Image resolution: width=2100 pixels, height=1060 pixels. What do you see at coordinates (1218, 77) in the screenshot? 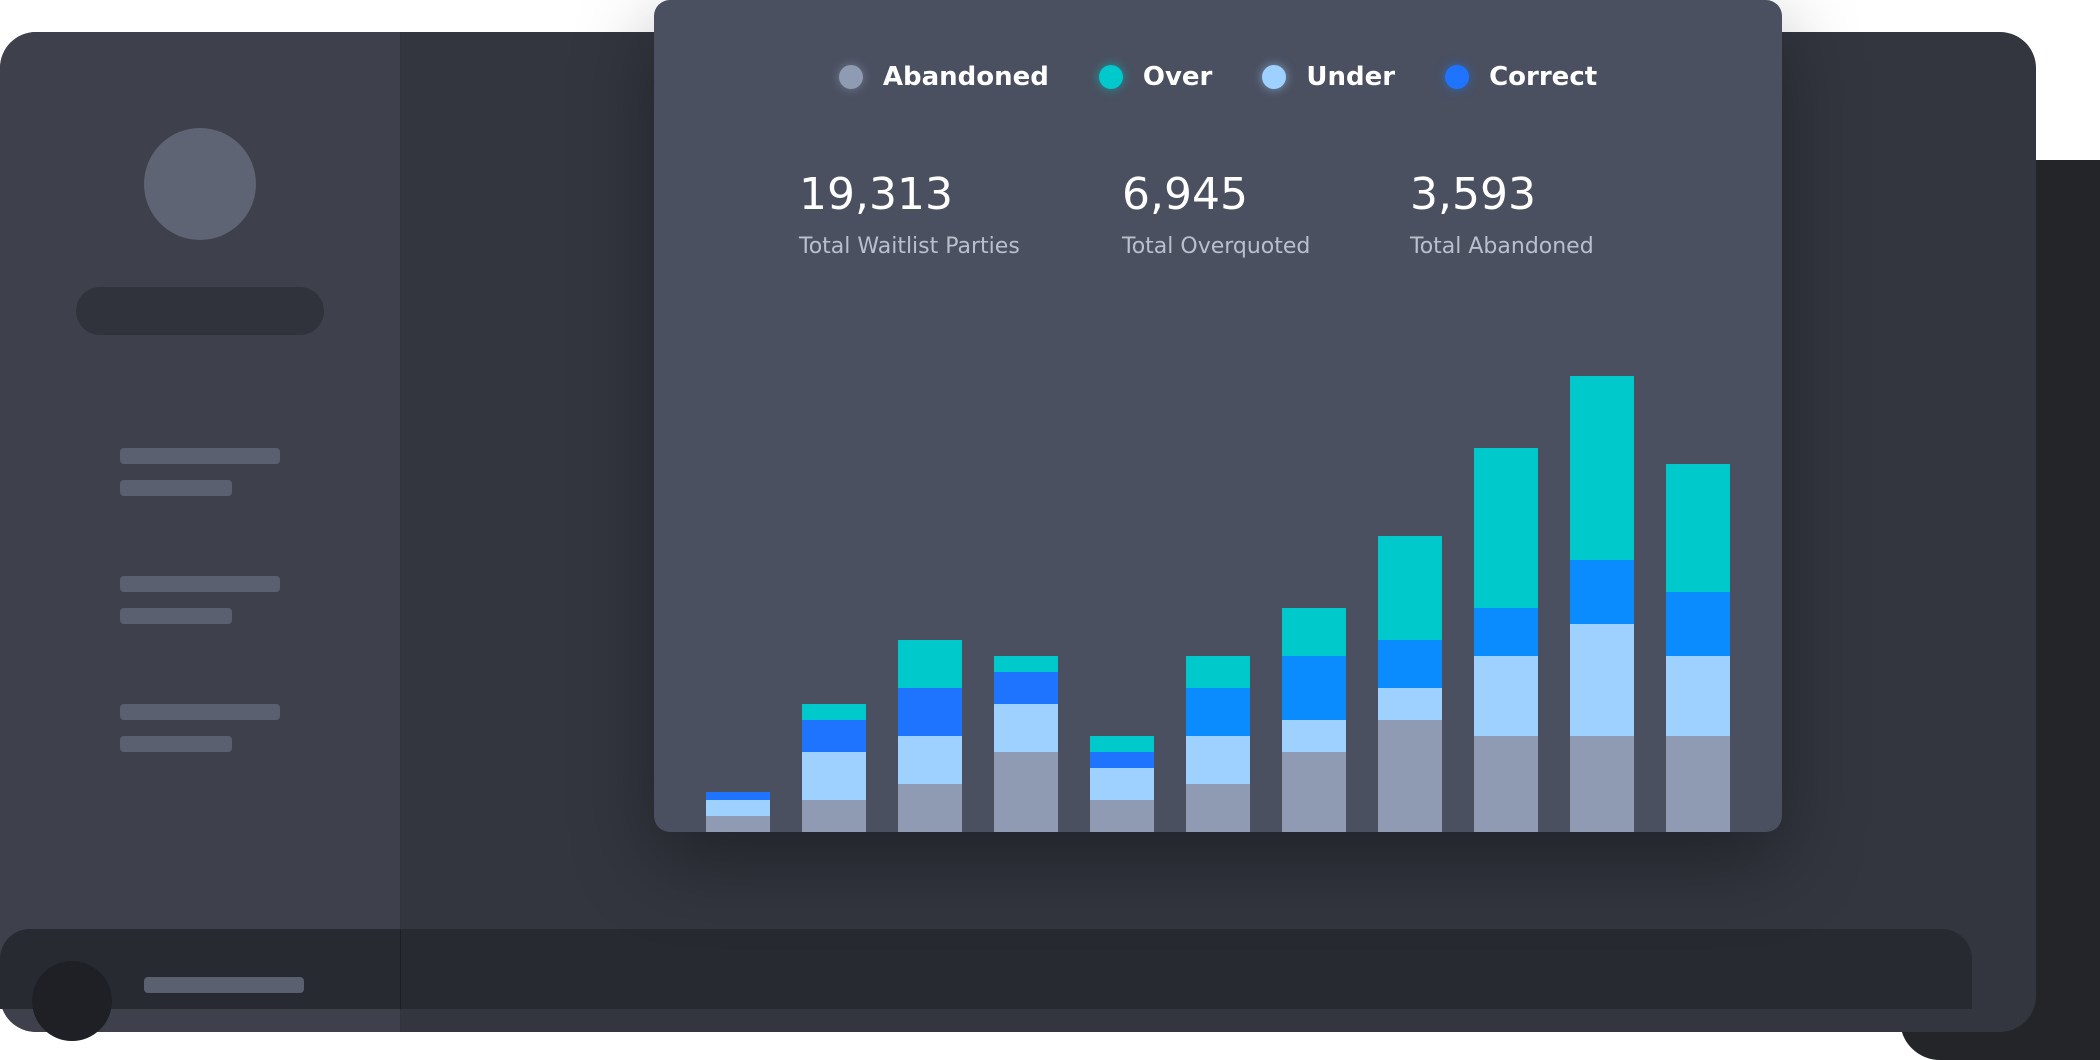
I see `chart-legend: Abandoned Over Under Correct` at bounding box center [1218, 77].